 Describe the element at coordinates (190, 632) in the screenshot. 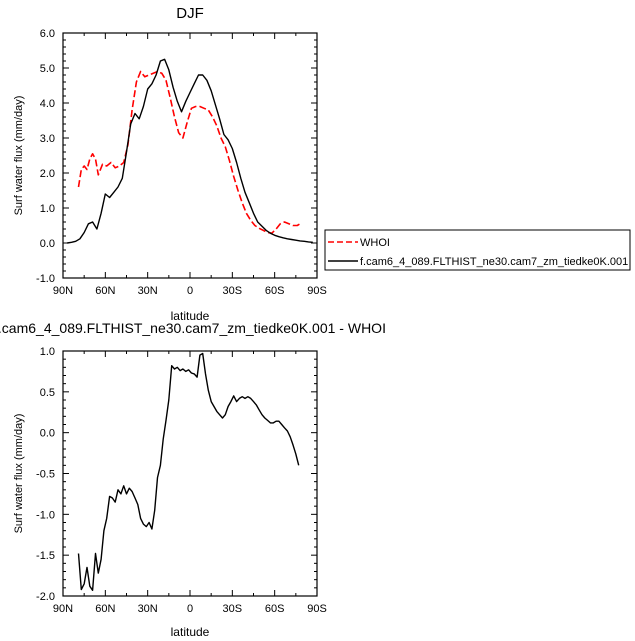

I see `x-axis-label-1: latitude` at that location.